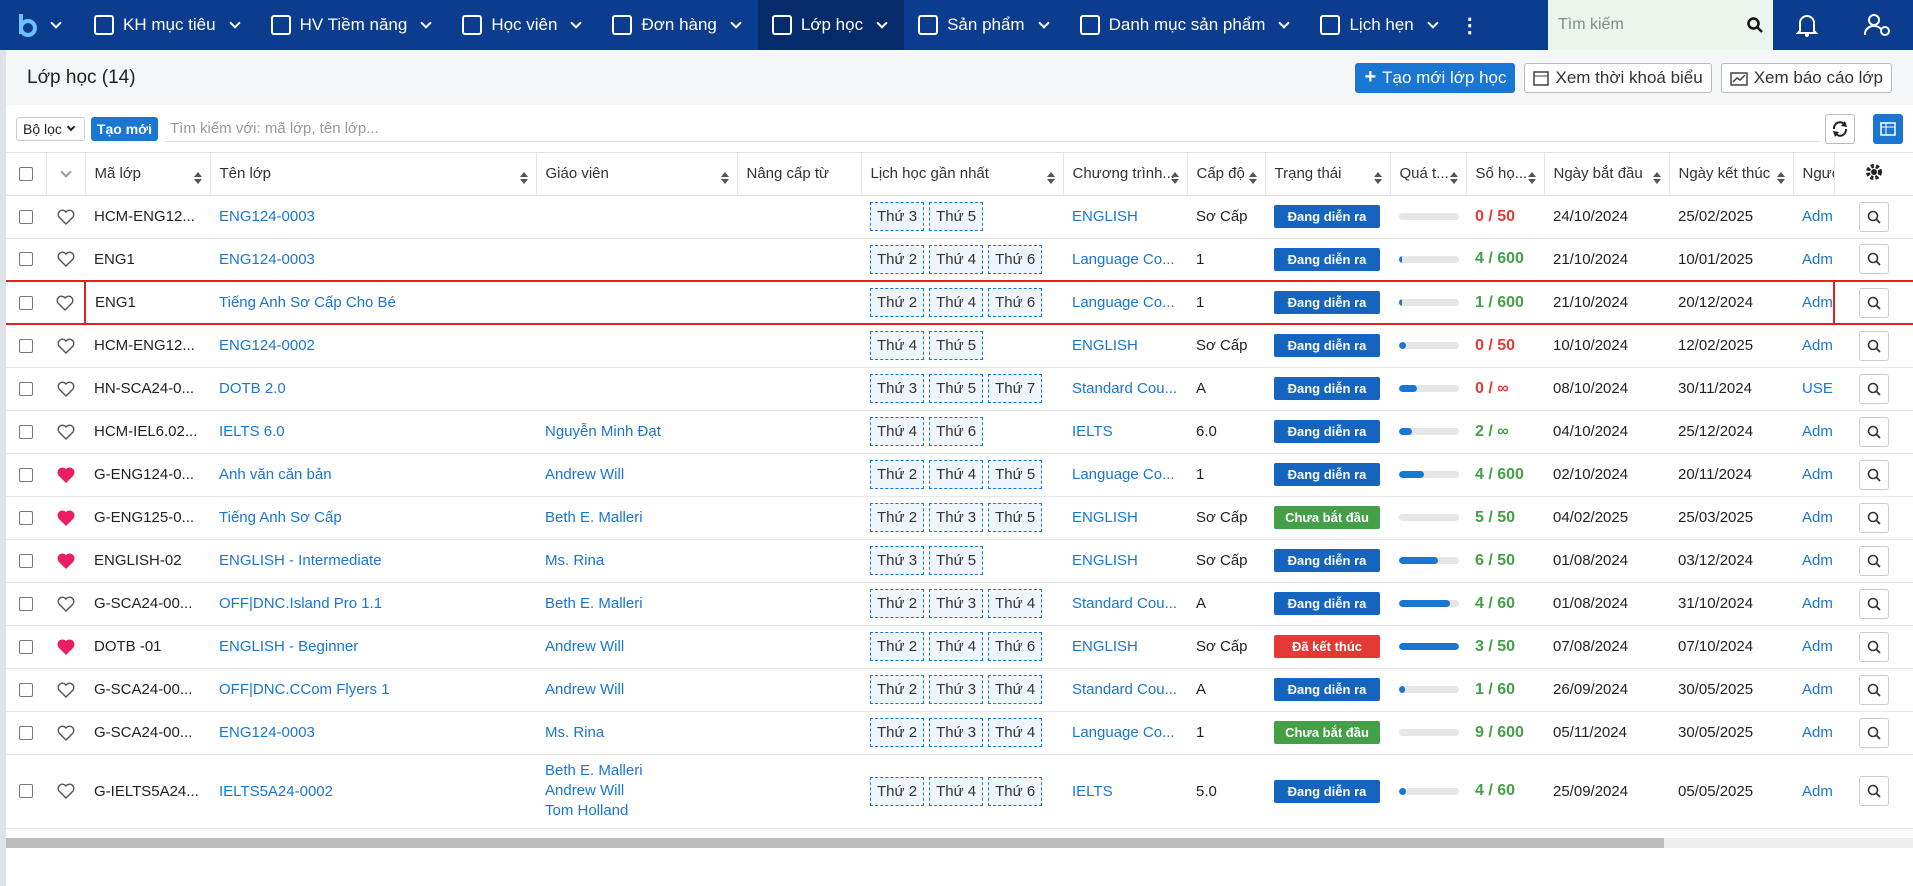 The image size is (1913, 886). Describe the element at coordinates (373, 389) in the screenshot. I see `class-name: DOTB 2.0` at that location.